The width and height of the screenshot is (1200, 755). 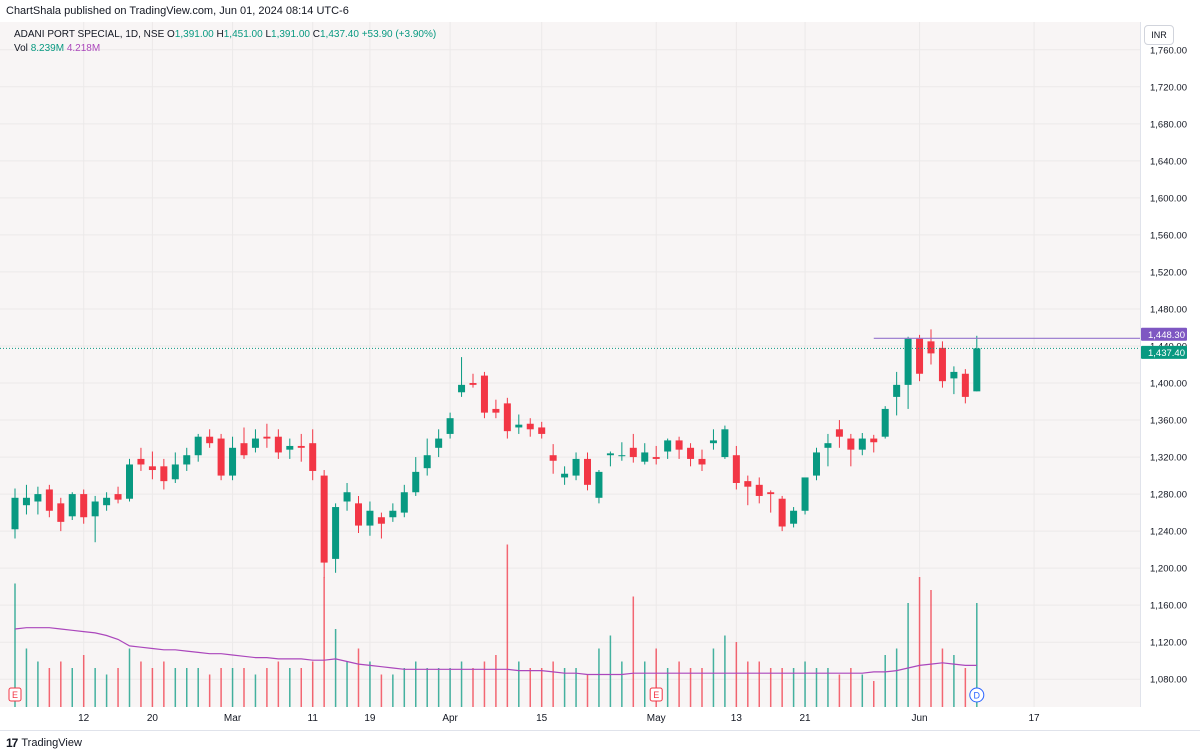 What do you see at coordinates (290, 34) in the screenshot?
I see `low-value: 1,391.00` at bounding box center [290, 34].